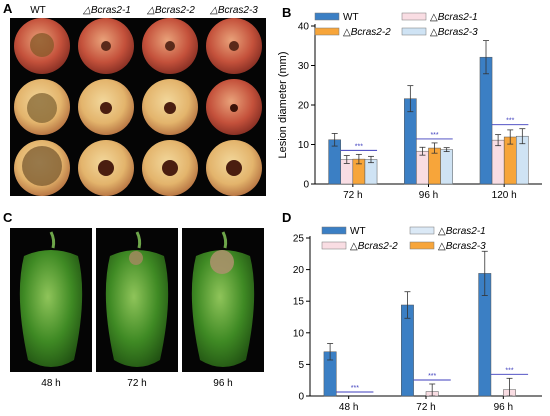 The width and height of the screenshot is (550, 416). I want to click on apple-column-label-bcras2-3: △Bcras2-3, so click(234, 10).